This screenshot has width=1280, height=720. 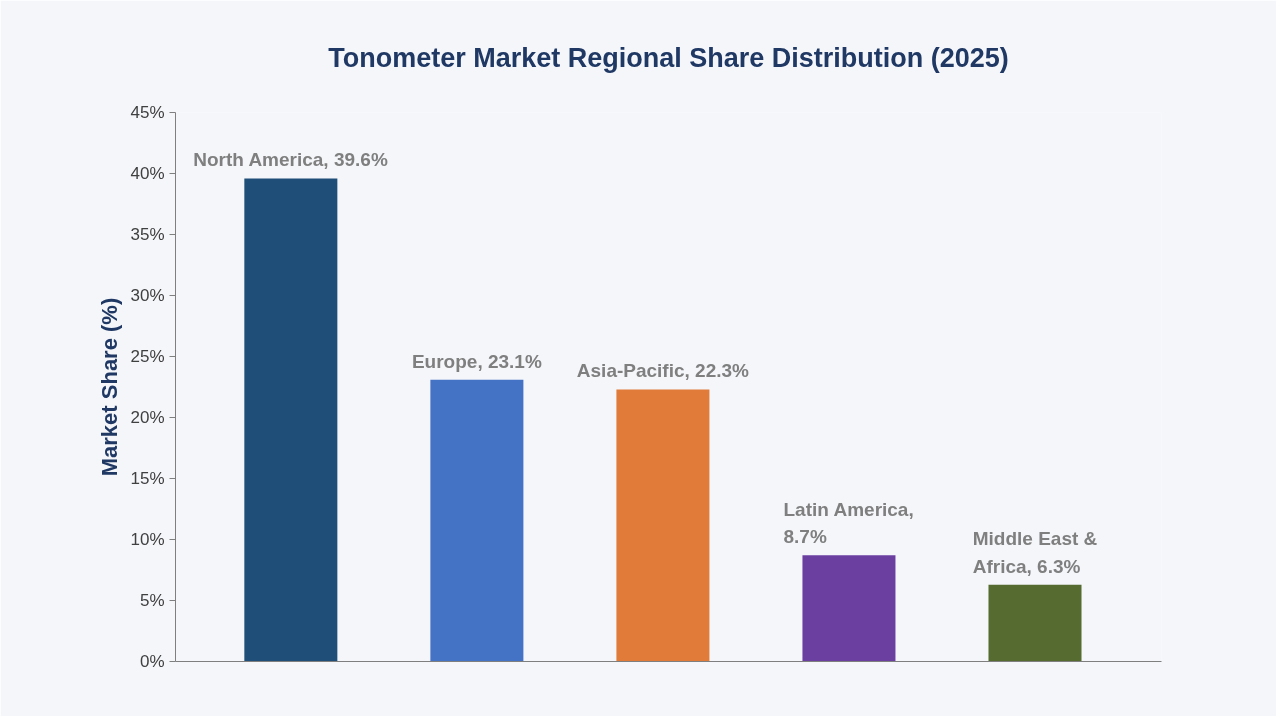 I want to click on data-label: North America, 39.6%, so click(x=290, y=160).